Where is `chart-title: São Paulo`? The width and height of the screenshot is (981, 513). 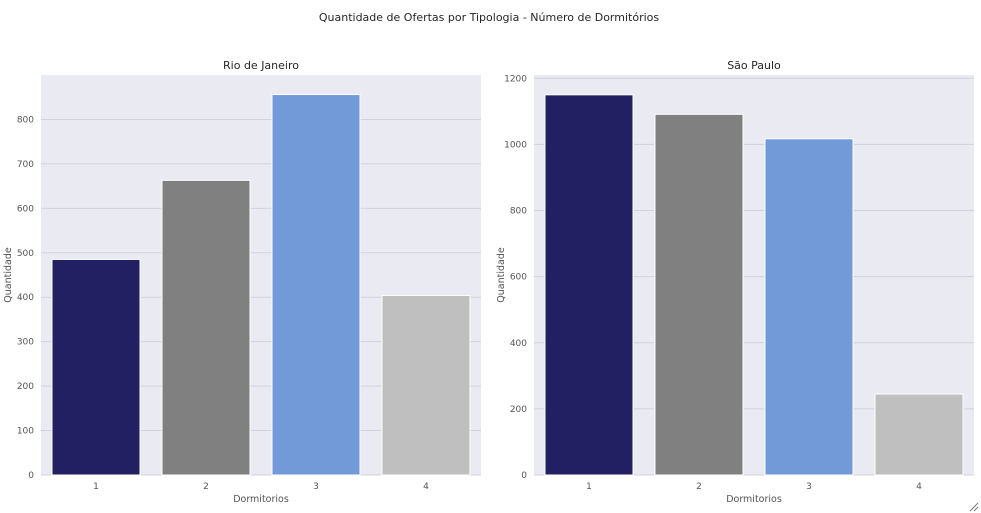
chart-title: São Paulo is located at coordinates (754, 65).